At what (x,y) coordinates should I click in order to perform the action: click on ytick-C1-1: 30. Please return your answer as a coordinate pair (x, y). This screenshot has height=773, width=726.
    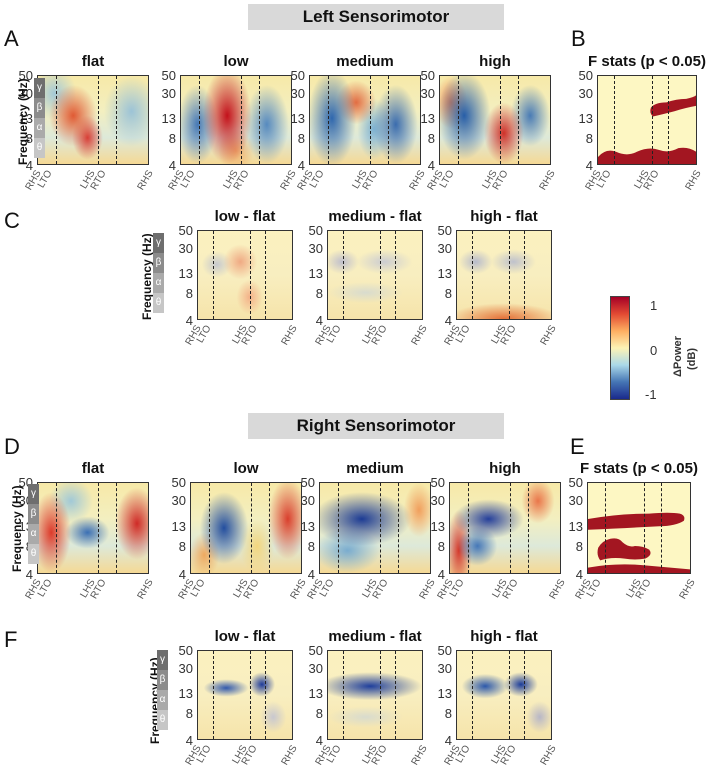
    Looking at the image, I should click on (315, 248).